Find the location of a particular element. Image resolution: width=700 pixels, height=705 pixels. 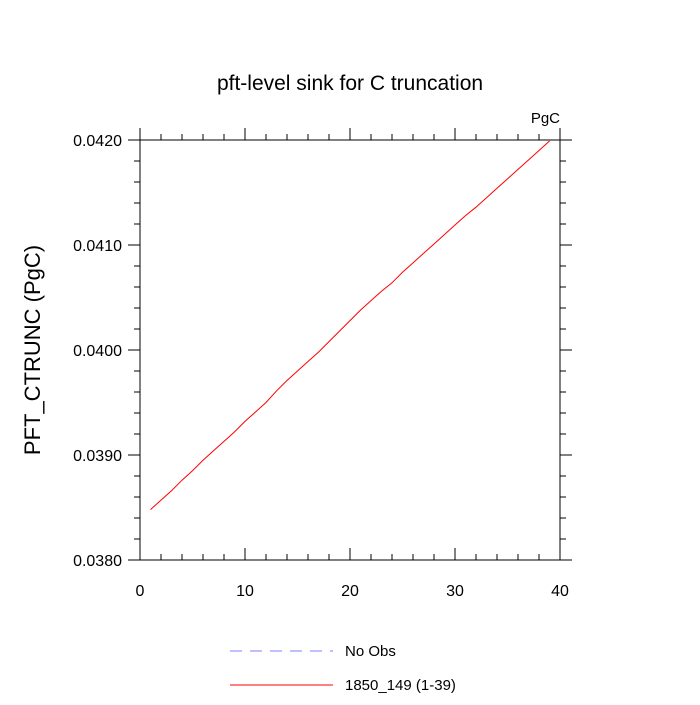

x-tick-label: 10 is located at coordinates (245, 591).